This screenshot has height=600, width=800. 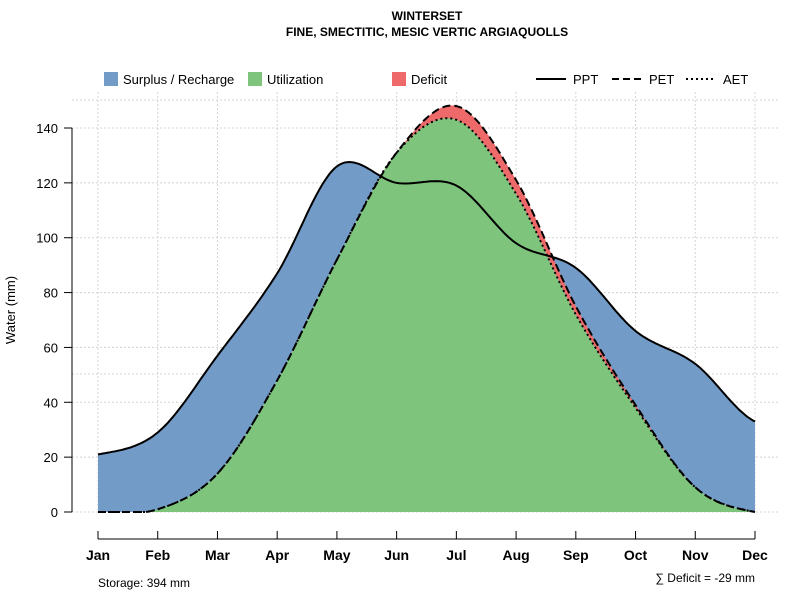 I want to click on y-axis-label: Water (mm), so click(x=10, y=310).